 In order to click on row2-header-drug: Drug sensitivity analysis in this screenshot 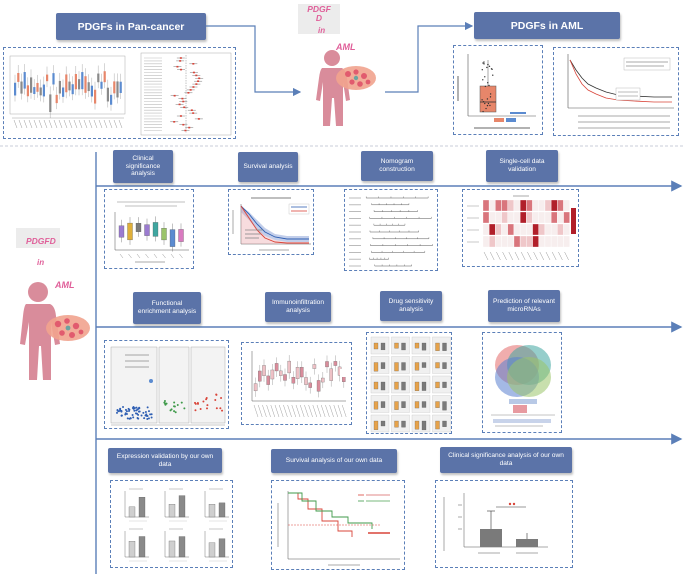, I will do `click(411, 306)`.